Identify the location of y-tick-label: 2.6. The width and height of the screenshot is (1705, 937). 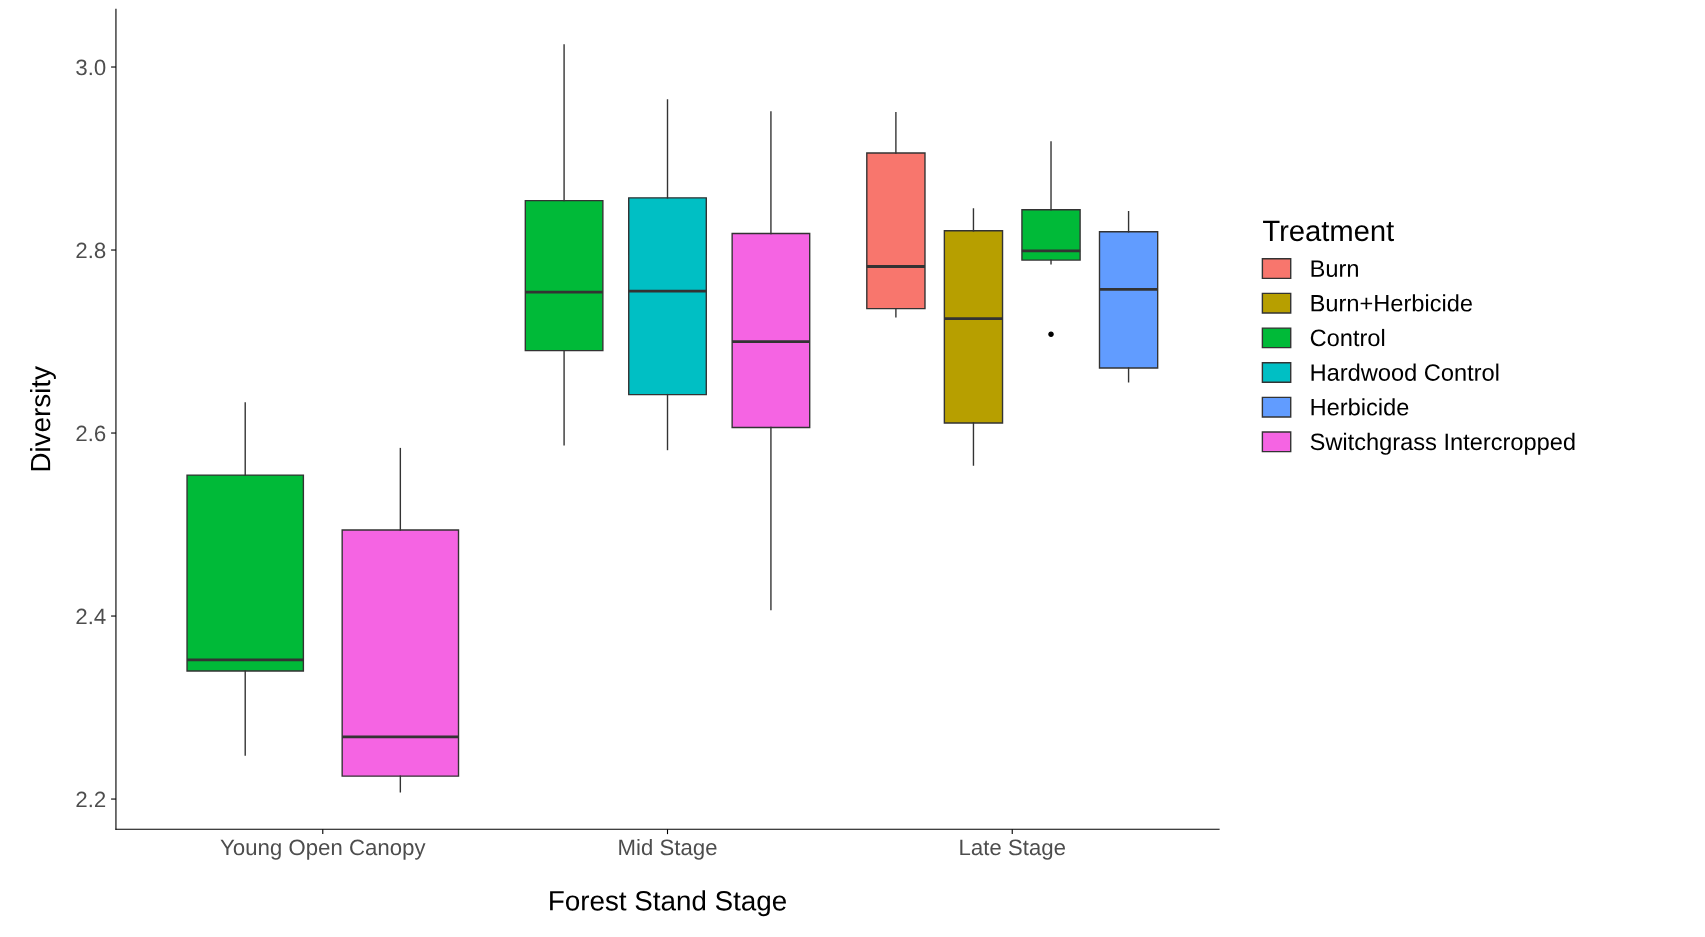
(91, 433).